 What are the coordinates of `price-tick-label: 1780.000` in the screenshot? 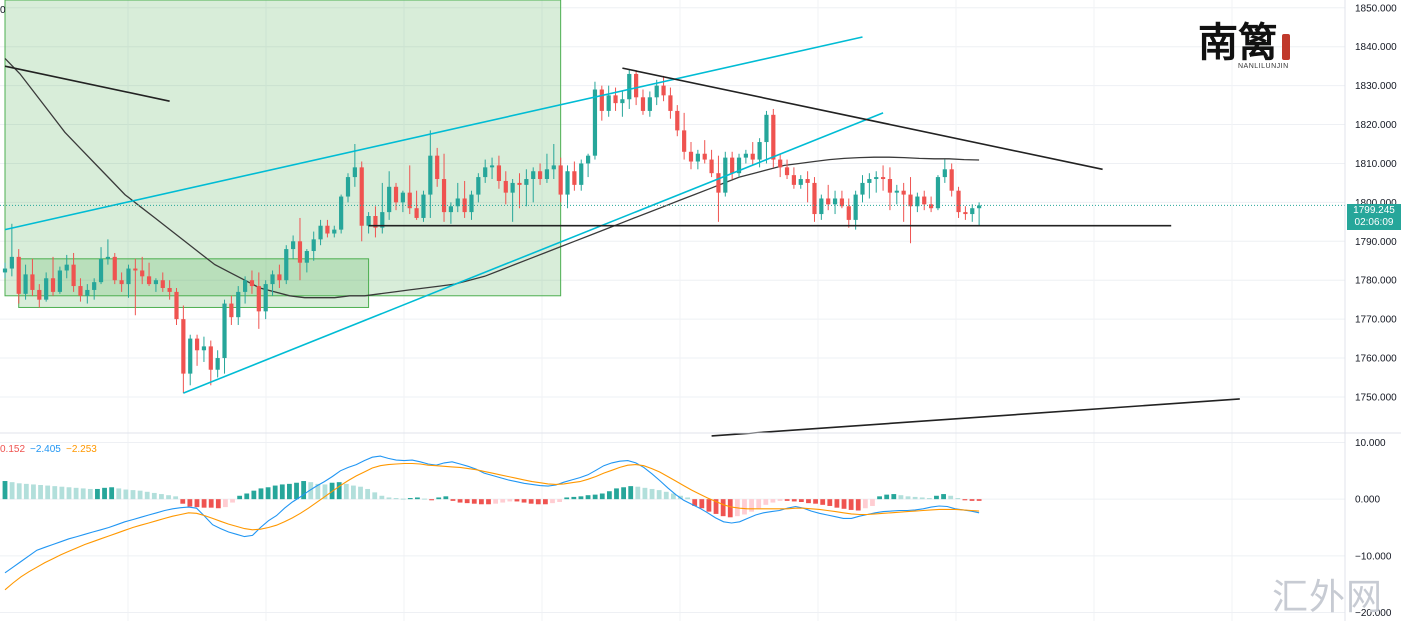 It's located at (1376, 281).